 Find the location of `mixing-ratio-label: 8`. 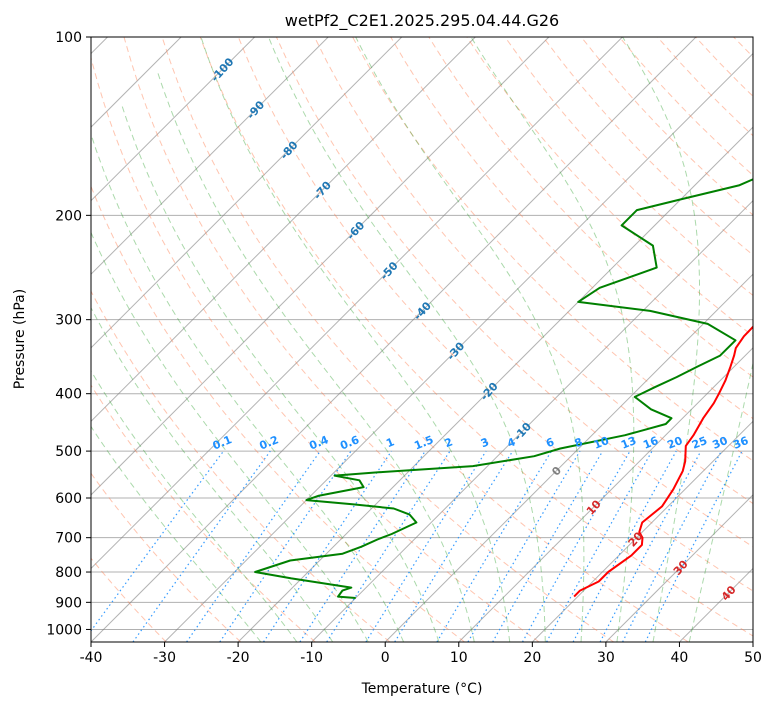

mixing-ratio-label: 8 is located at coordinates (579, 442).